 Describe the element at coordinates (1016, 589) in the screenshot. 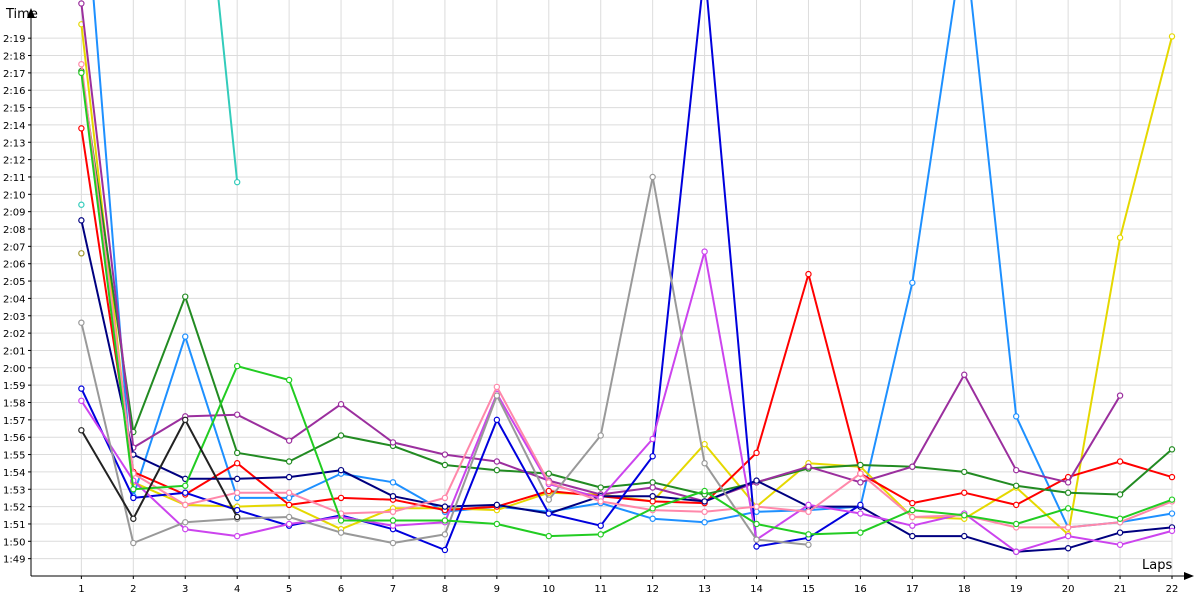

I see `x-tick-label: 19` at that location.